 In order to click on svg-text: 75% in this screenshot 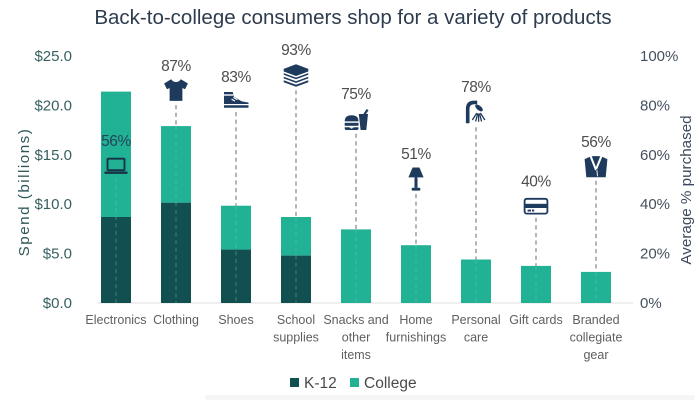, I will do `click(356, 94)`.